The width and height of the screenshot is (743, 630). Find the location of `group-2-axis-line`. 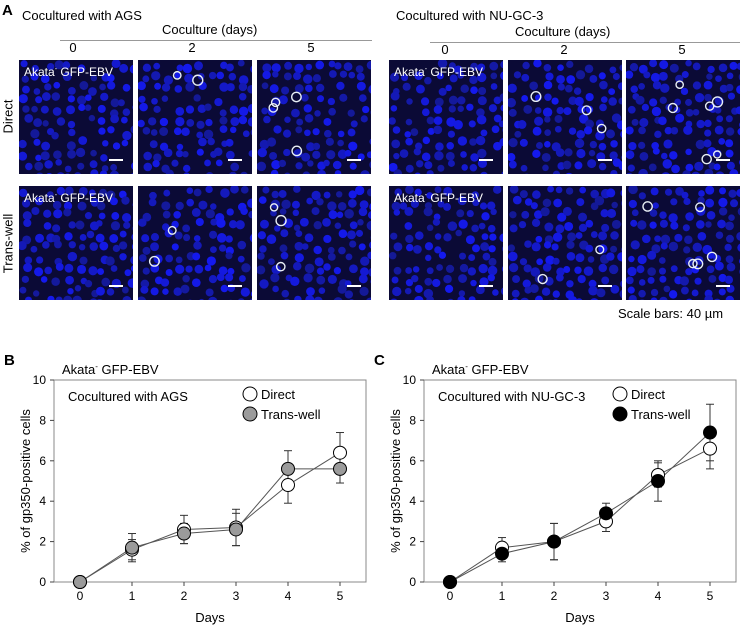

group-2-axis-line is located at coordinates (585, 42).